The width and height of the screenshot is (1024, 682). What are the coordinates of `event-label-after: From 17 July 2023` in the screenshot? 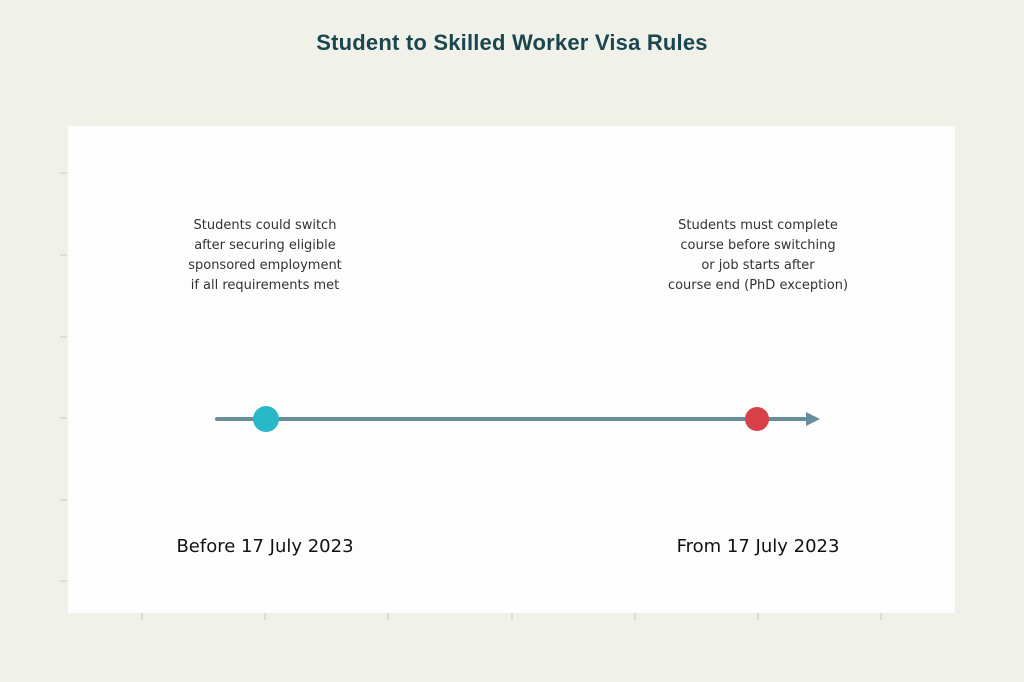 It's located at (758, 546).